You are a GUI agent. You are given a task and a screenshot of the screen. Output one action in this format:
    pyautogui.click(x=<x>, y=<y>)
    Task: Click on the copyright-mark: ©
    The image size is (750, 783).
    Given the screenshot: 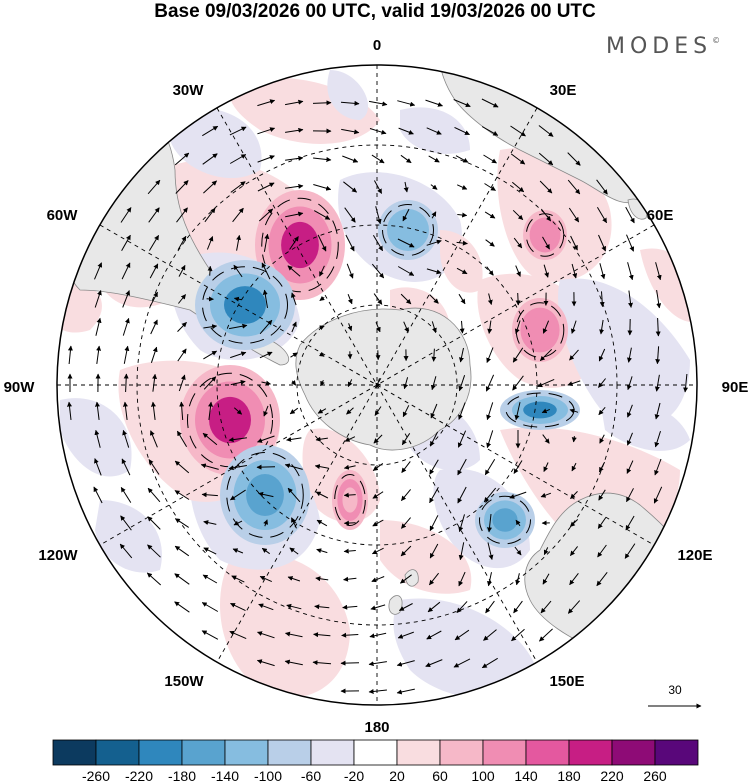 What is the action you would take?
    pyautogui.click(x=716, y=40)
    